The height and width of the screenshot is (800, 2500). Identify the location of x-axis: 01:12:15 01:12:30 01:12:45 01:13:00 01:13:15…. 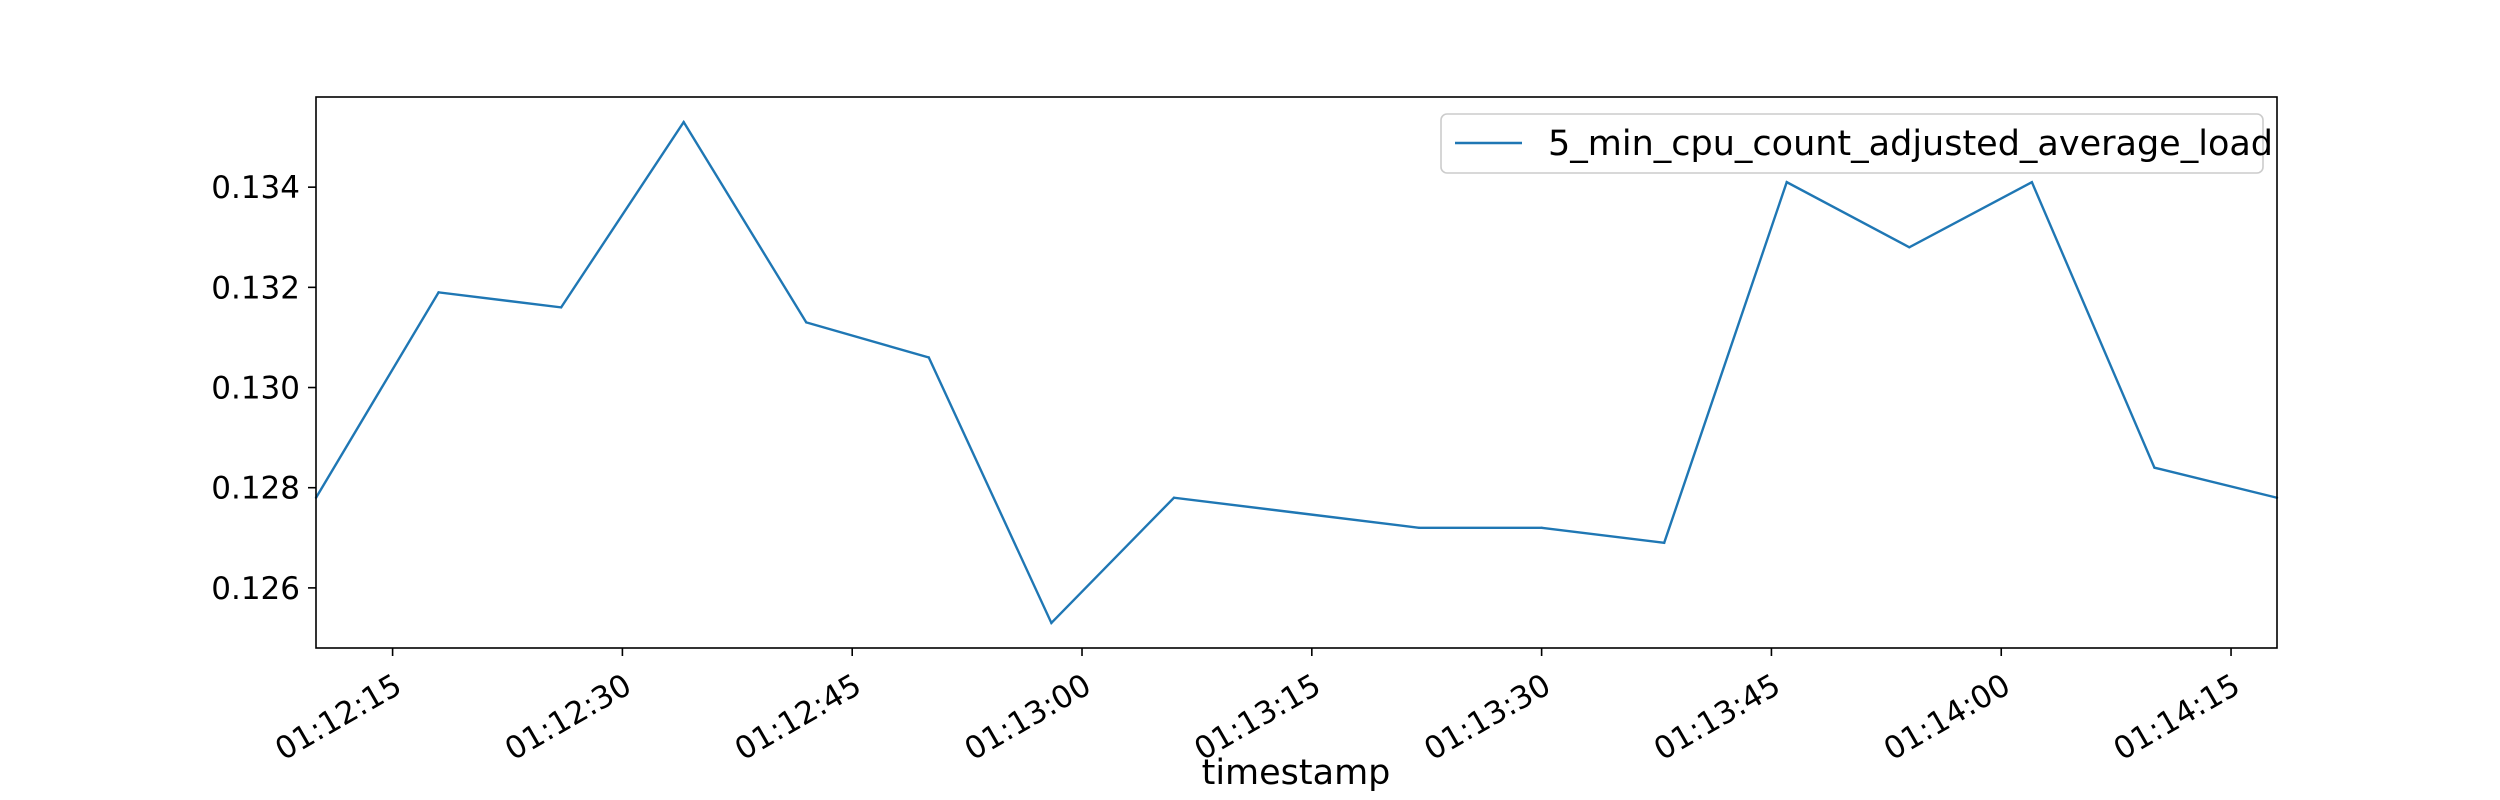
(1257, 708).